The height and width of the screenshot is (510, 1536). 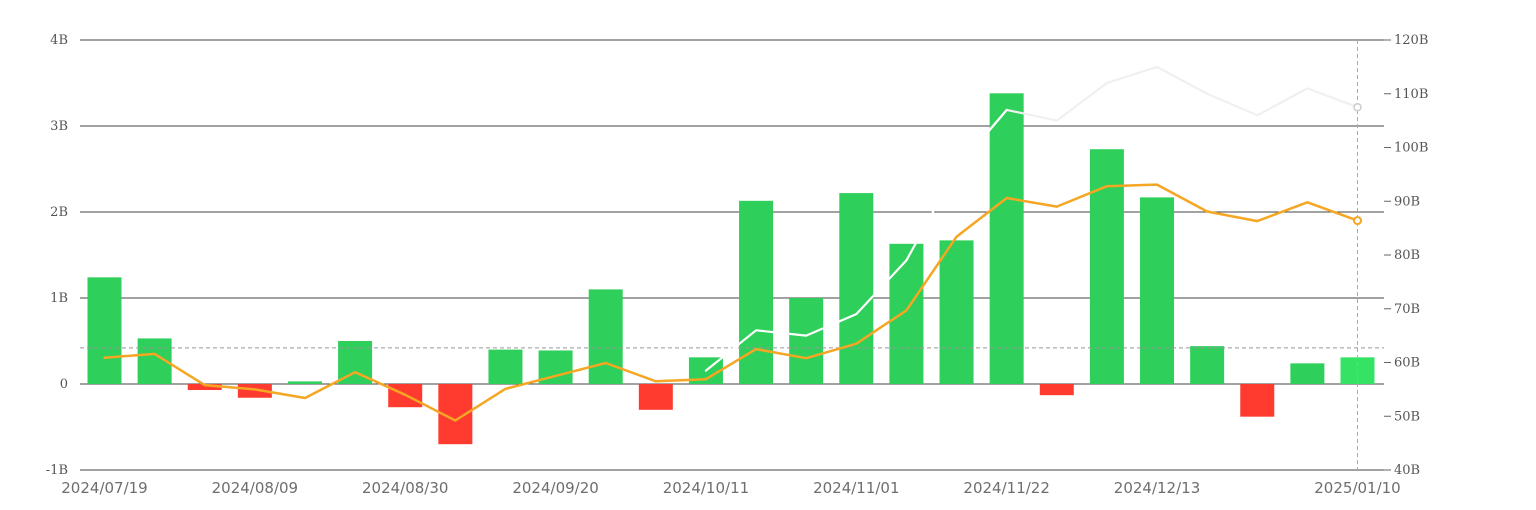 What do you see at coordinates (1357, 255) in the screenshot?
I see `crosshair-layer` at bounding box center [1357, 255].